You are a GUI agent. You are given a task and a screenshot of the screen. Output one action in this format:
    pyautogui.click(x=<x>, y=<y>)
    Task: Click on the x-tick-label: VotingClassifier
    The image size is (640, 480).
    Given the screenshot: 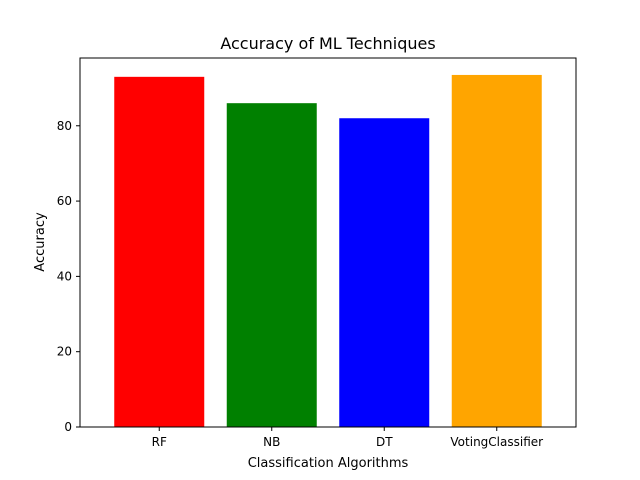 What is the action you would take?
    pyautogui.click(x=496, y=442)
    